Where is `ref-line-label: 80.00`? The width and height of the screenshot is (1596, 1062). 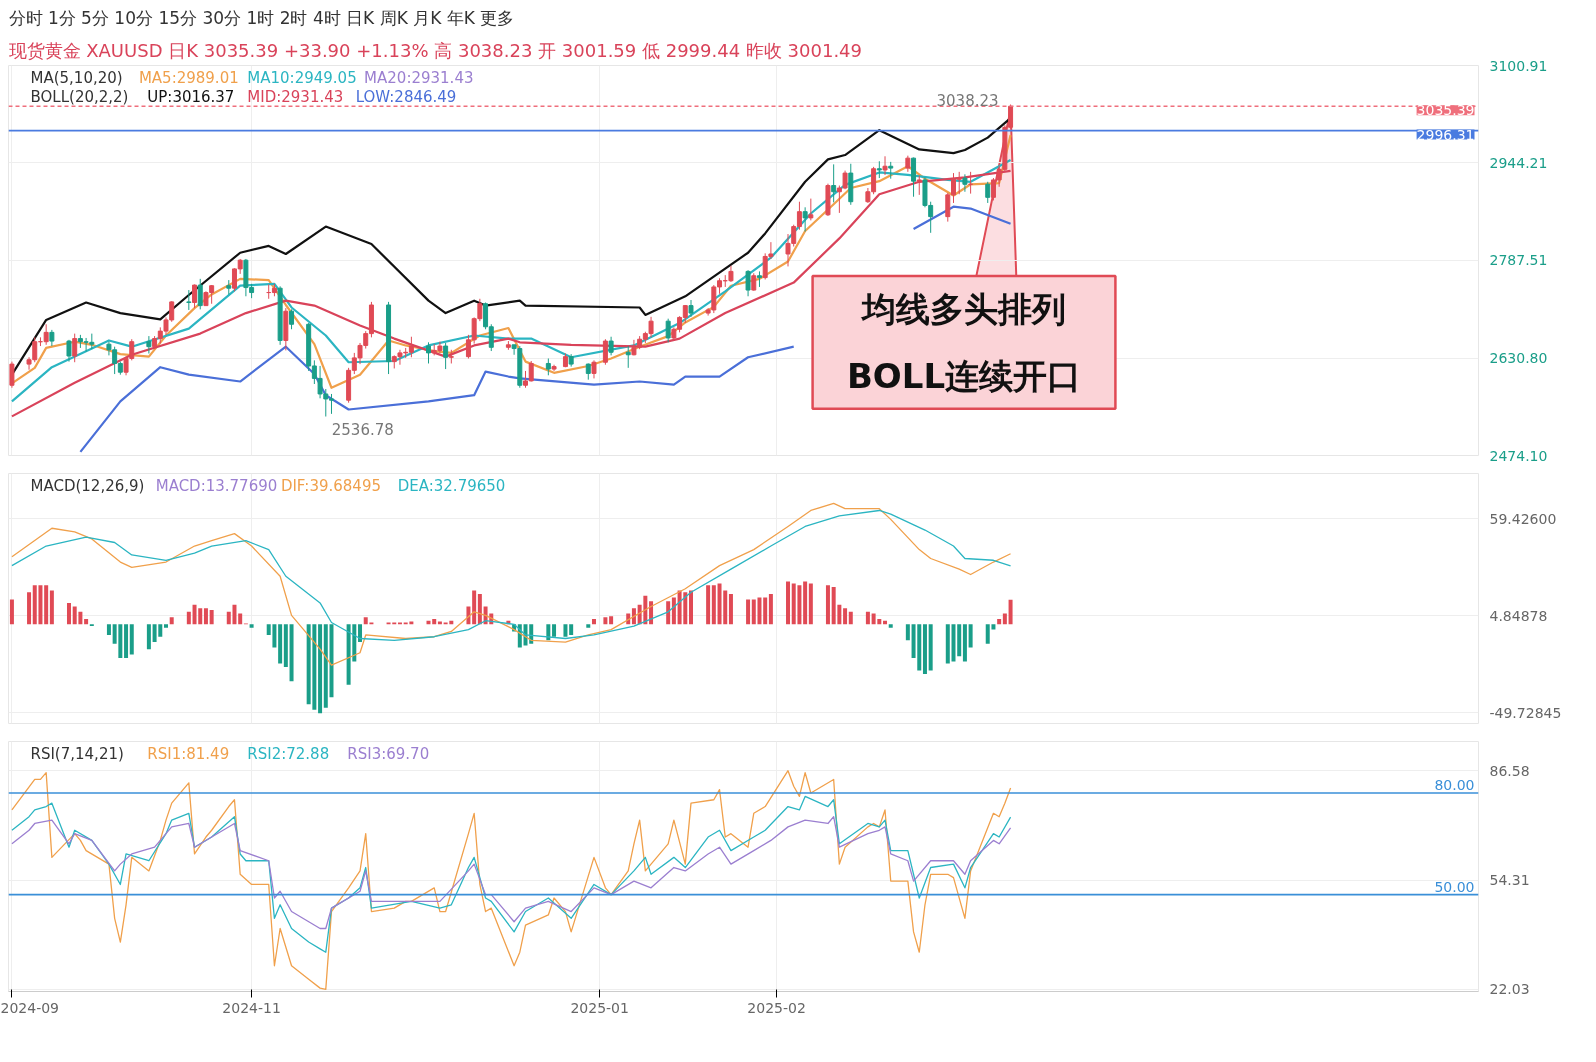
ref-line-label: 80.00 is located at coordinates (1454, 784).